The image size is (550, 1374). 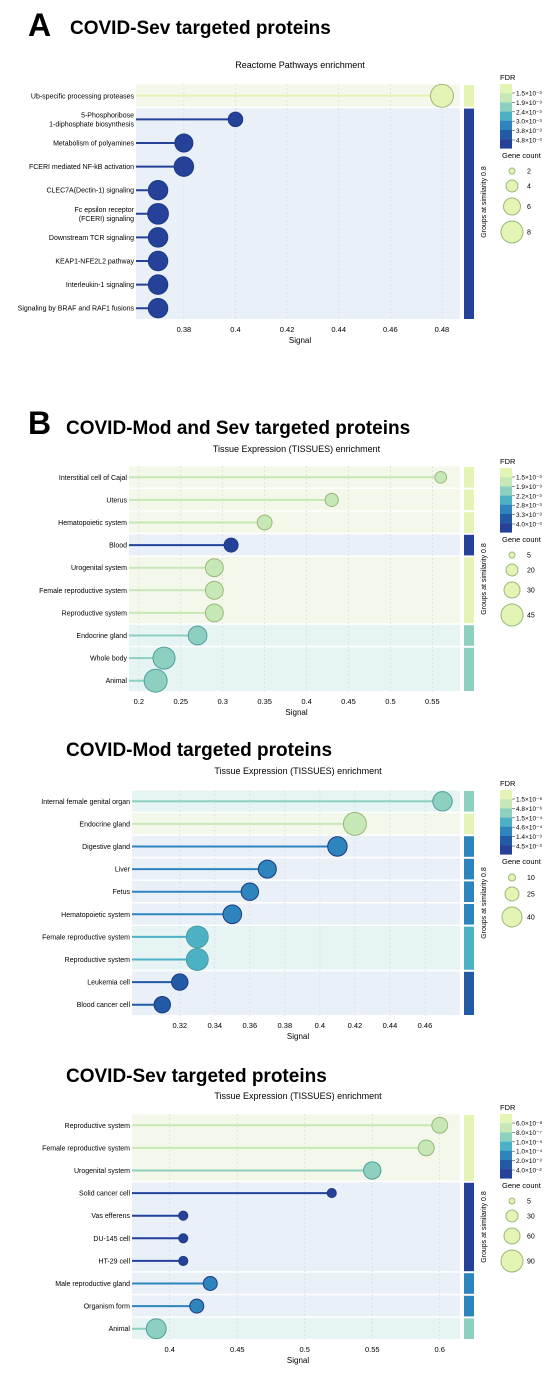 I want to click on groups-axis-label: Groups at similarity 0.8, so click(x=484, y=1227).